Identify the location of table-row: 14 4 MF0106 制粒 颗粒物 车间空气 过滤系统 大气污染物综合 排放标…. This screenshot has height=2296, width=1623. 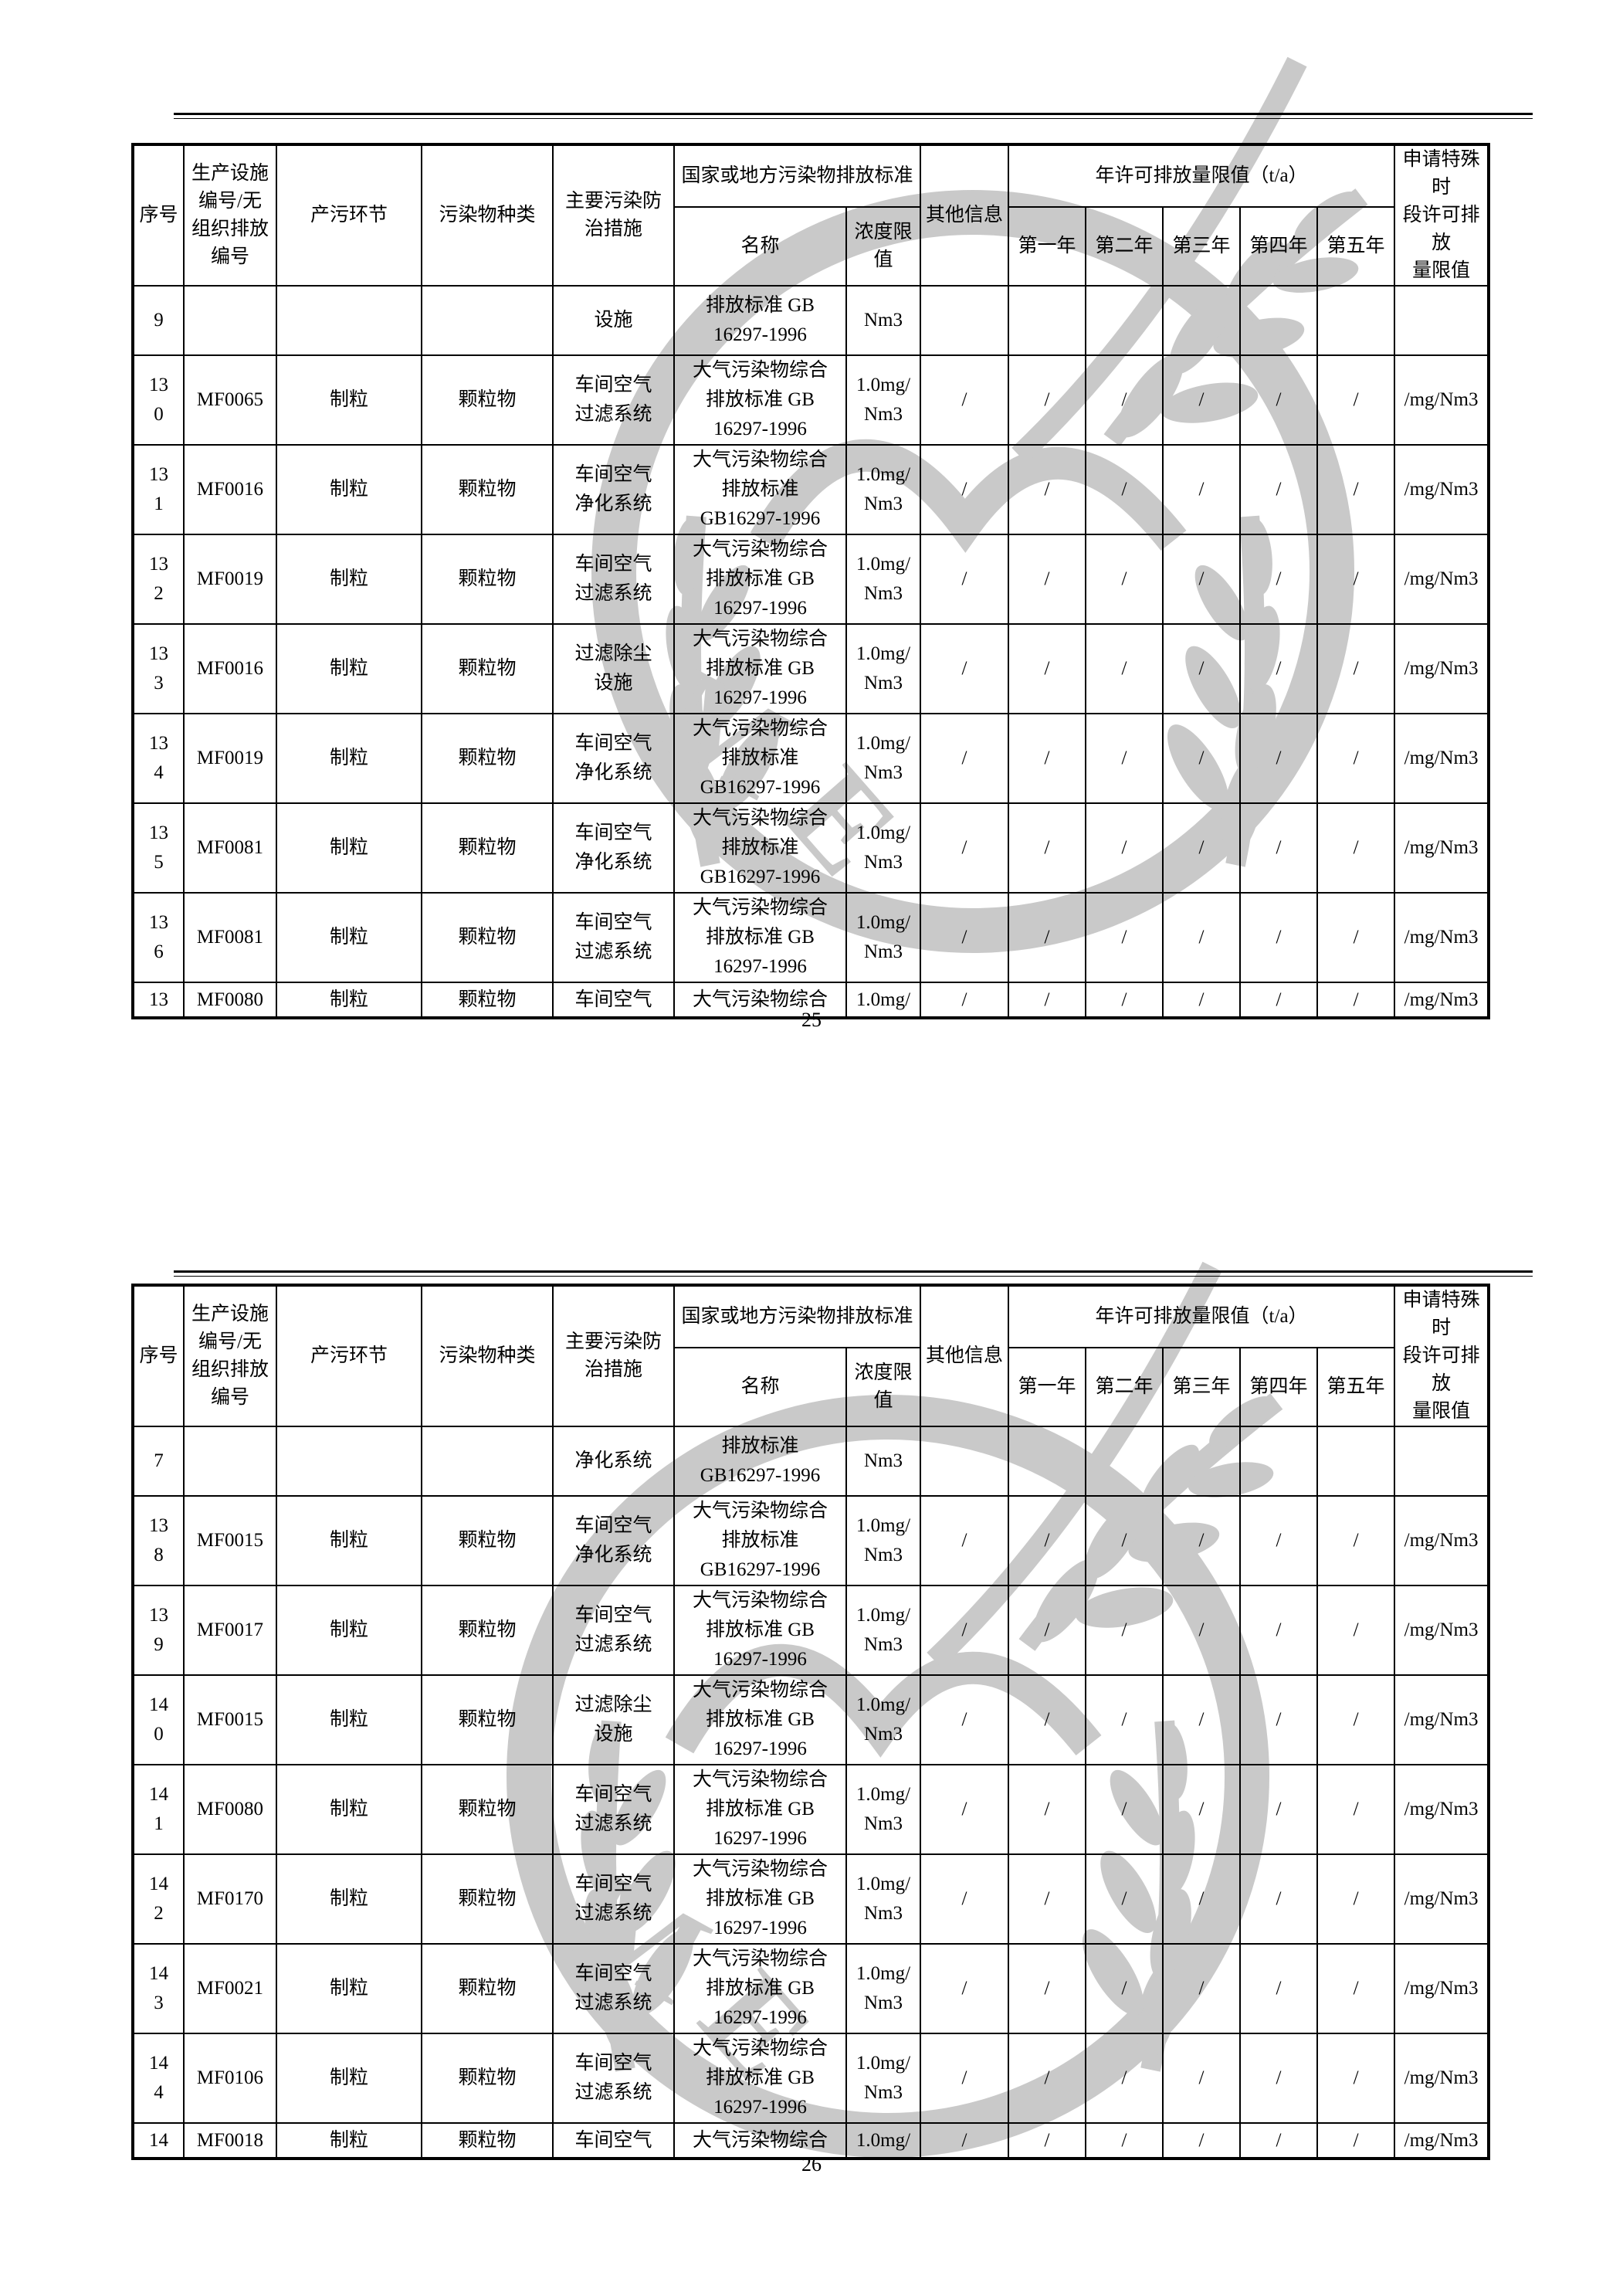
(811, 2078).